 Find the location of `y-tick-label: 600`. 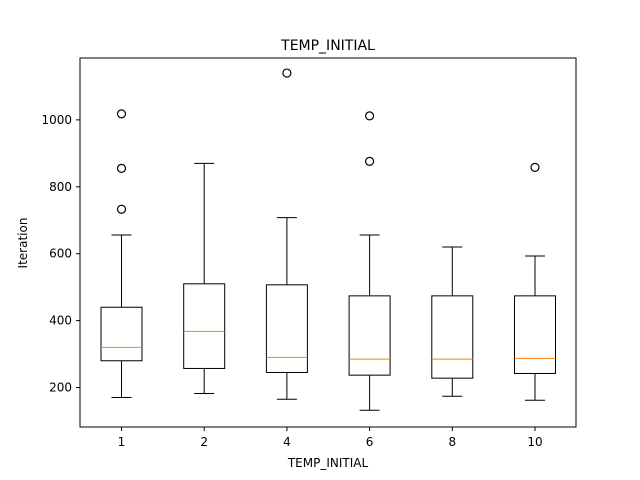

y-tick-label: 600 is located at coordinates (60, 254).